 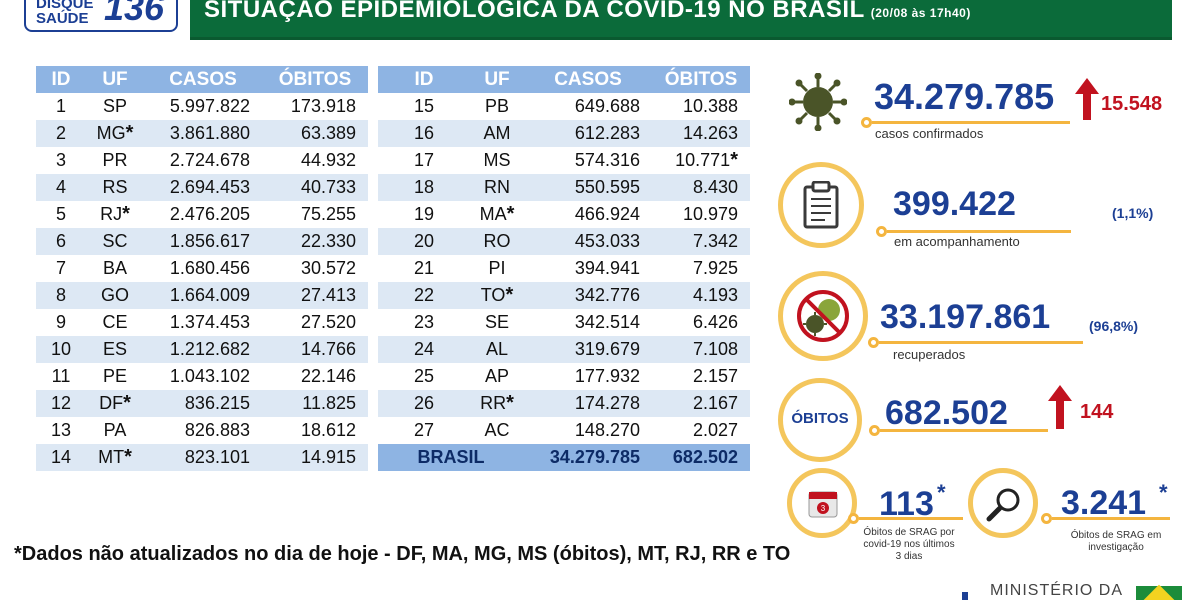 What do you see at coordinates (588, 457) in the screenshot?
I see `total-casos: 34.279.785` at bounding box center [588, 457].